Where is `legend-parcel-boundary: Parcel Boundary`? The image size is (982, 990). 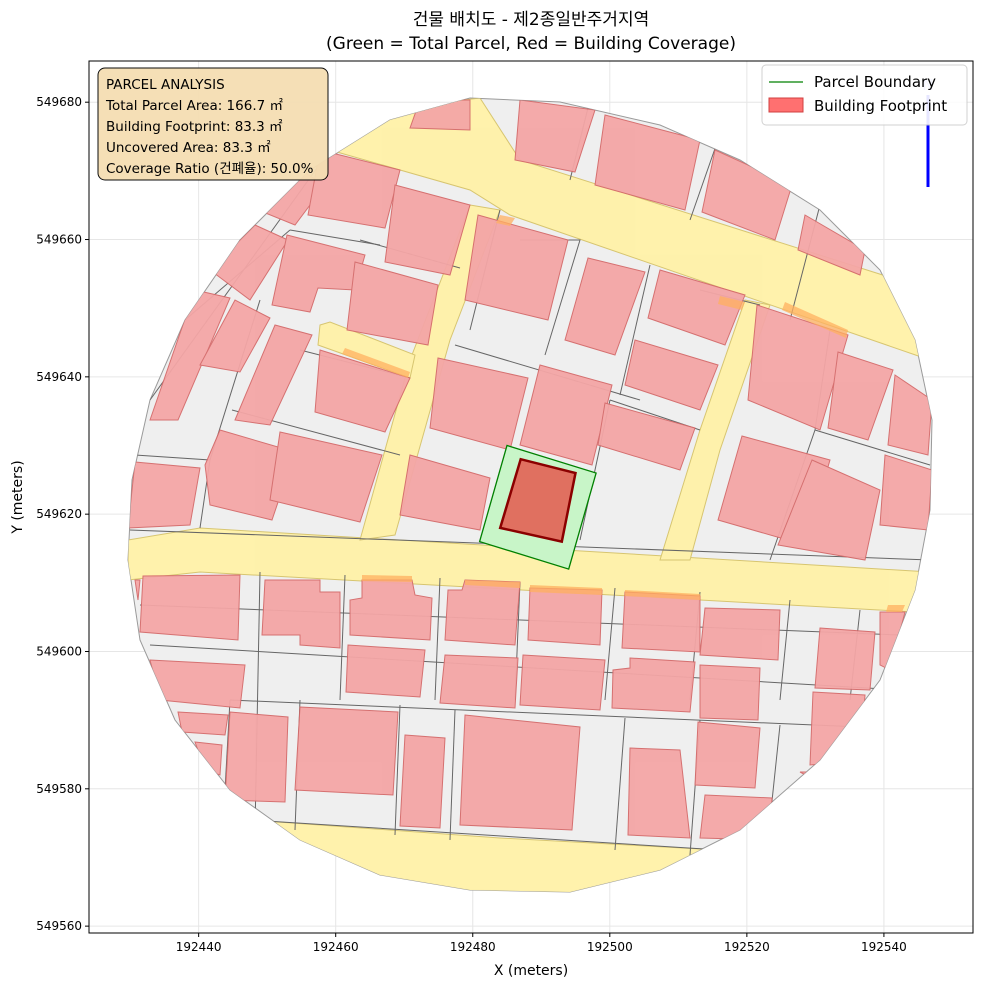 legend-parcel-boundary: Parcel Boundary is located at coordinates (875, 82).